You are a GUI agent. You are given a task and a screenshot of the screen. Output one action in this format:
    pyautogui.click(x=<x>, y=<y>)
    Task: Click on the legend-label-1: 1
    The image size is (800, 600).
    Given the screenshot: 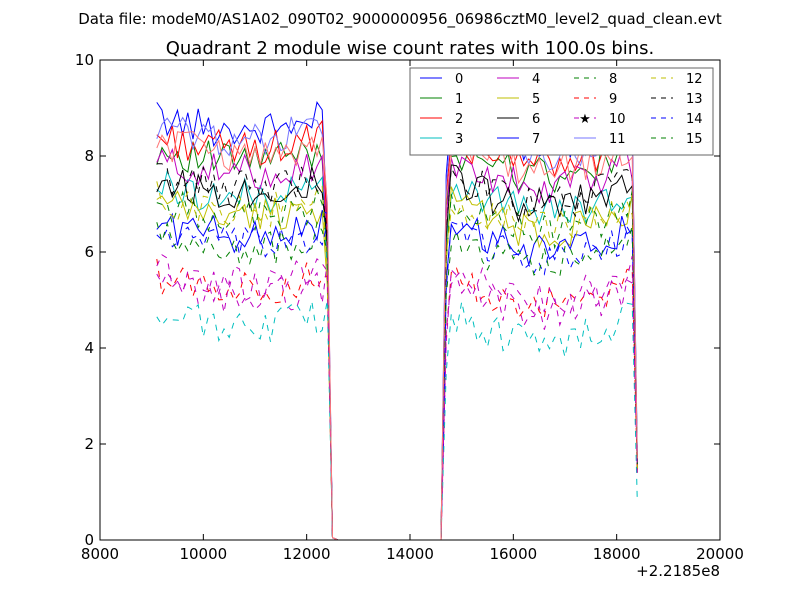 What is the action you would take?
    pyautogui.click(x=459, y=99)
    